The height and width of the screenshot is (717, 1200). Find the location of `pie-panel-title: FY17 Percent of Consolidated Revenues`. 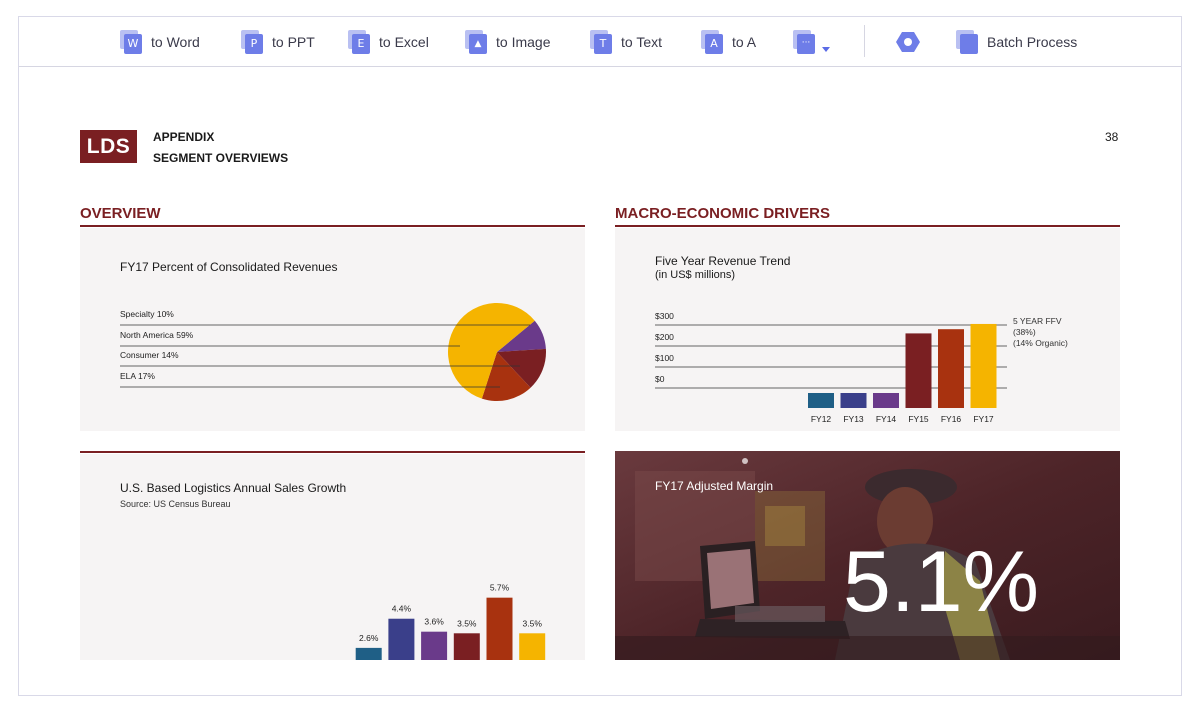

pie-panel-title: FY17 Percent of Consolidated Revenues is located at coordinates (229, 267).